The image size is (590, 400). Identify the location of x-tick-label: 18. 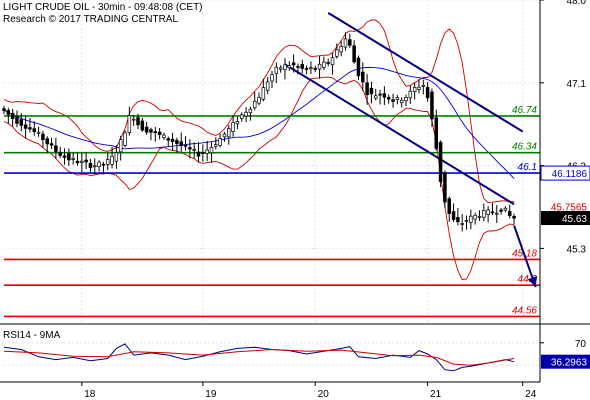
(90, 394).